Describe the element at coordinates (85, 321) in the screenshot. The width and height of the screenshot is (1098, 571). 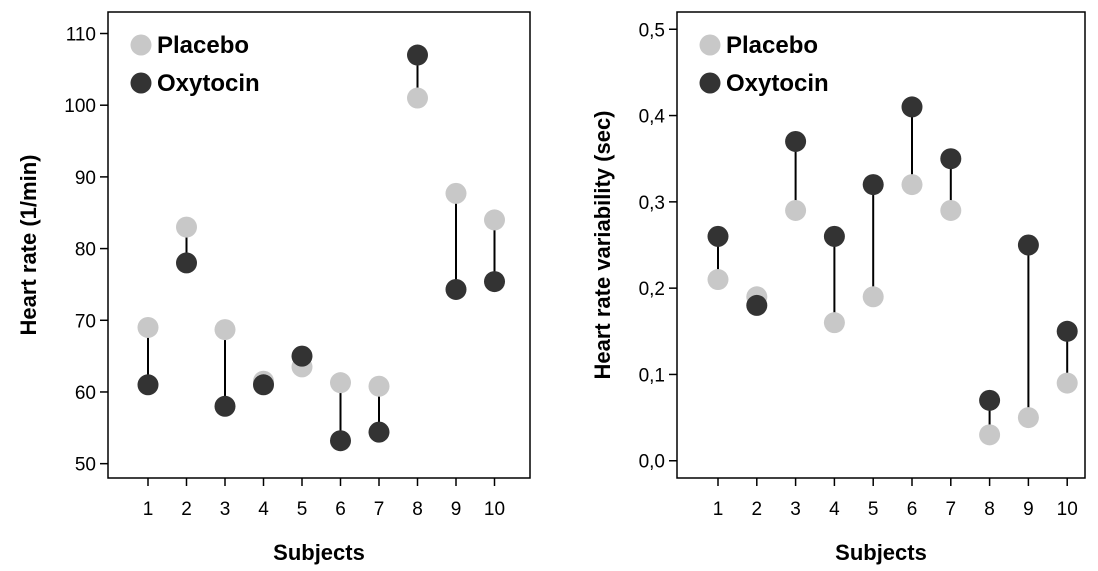
I see `y-tick-label: 70` at that location.